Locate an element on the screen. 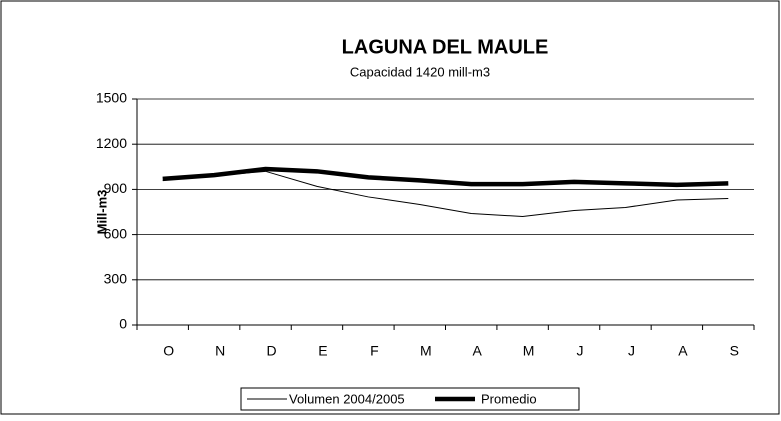 The image size is (781, 421). chart-title: LAGUNA DEL MAULE is located at coordinates (445, 47).